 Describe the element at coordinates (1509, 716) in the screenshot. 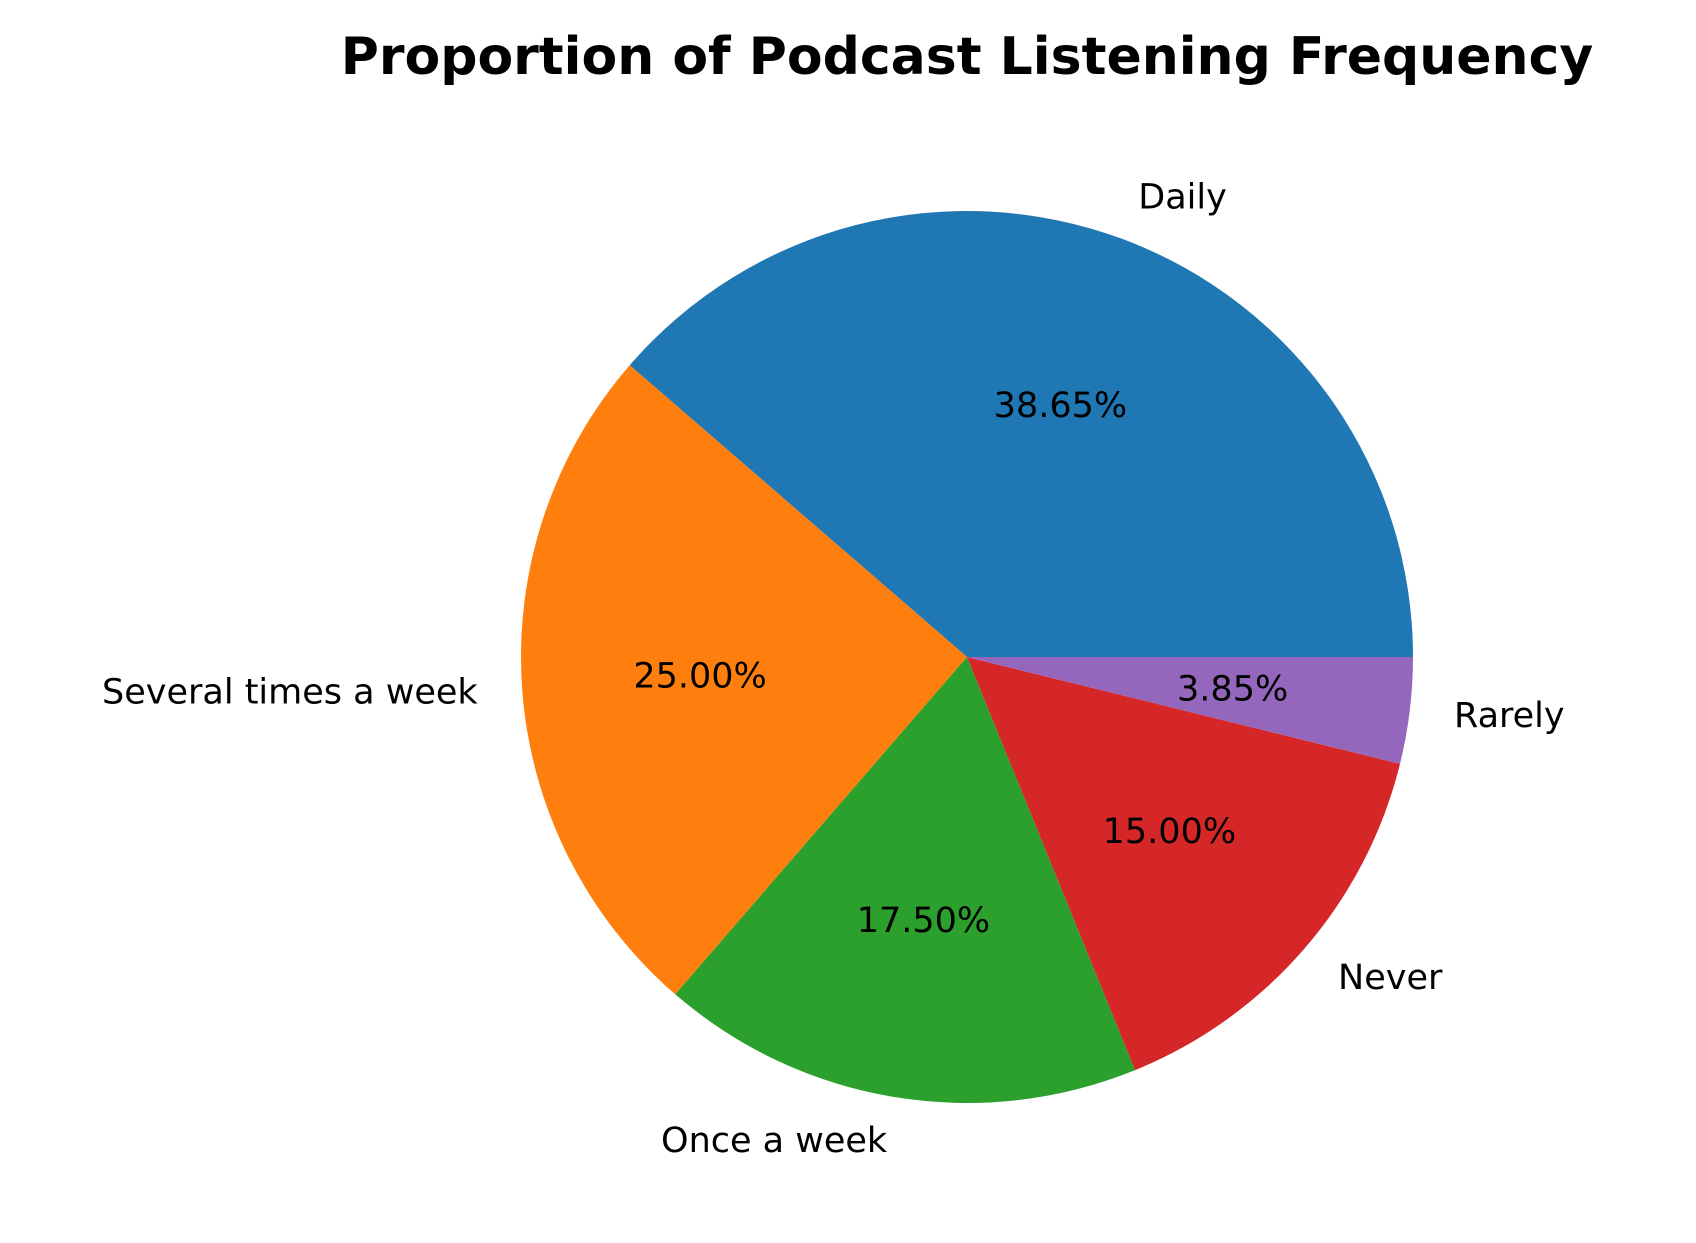

I see `slice-label-rarely: Rarely` at that location.